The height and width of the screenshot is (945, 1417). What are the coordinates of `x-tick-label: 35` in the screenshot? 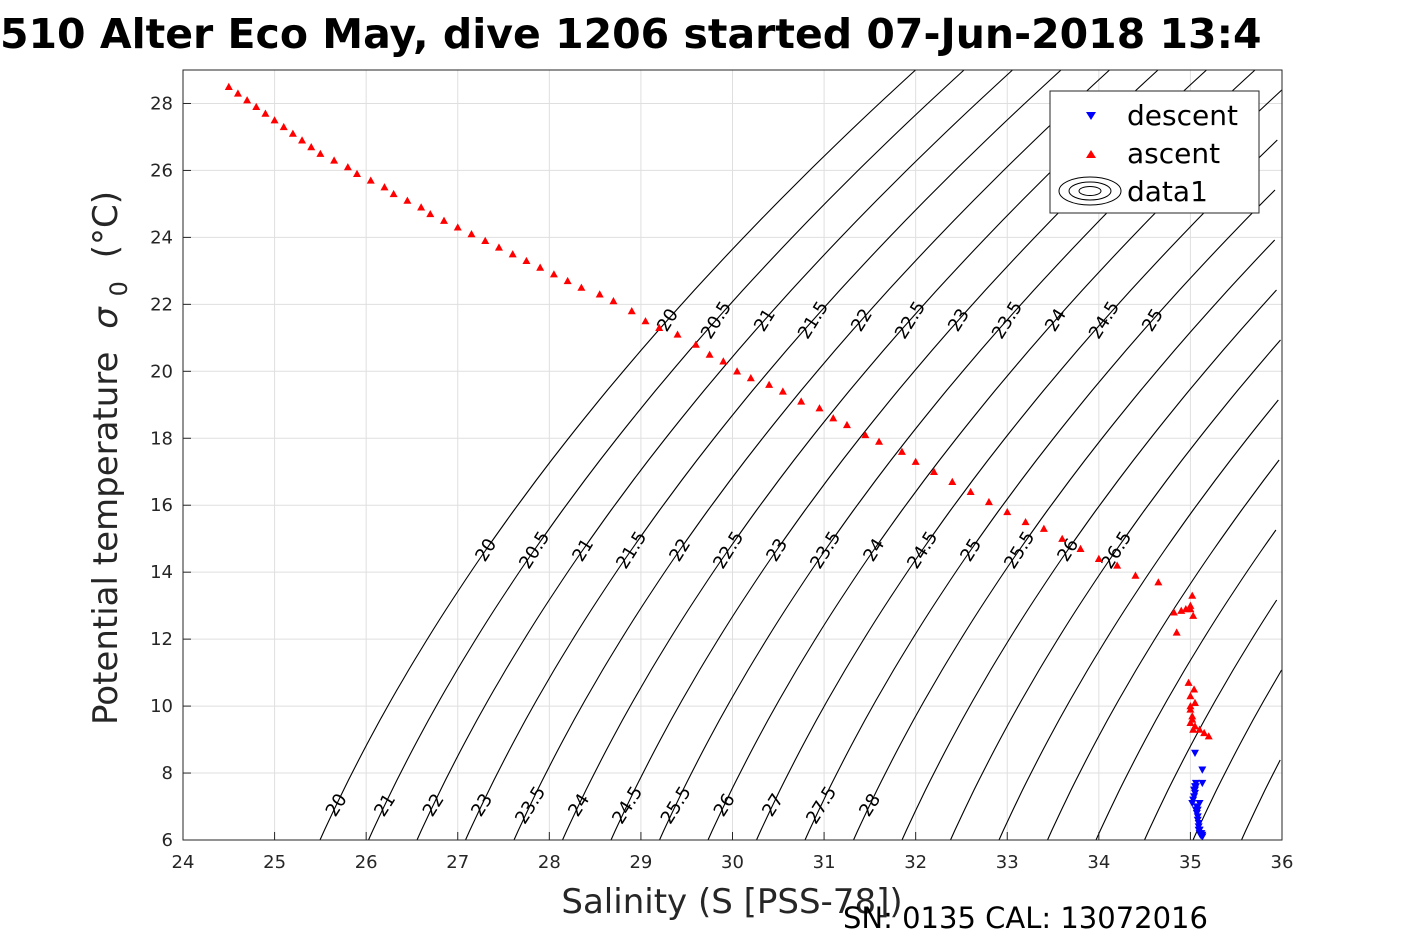 It's located at (1190, 862).